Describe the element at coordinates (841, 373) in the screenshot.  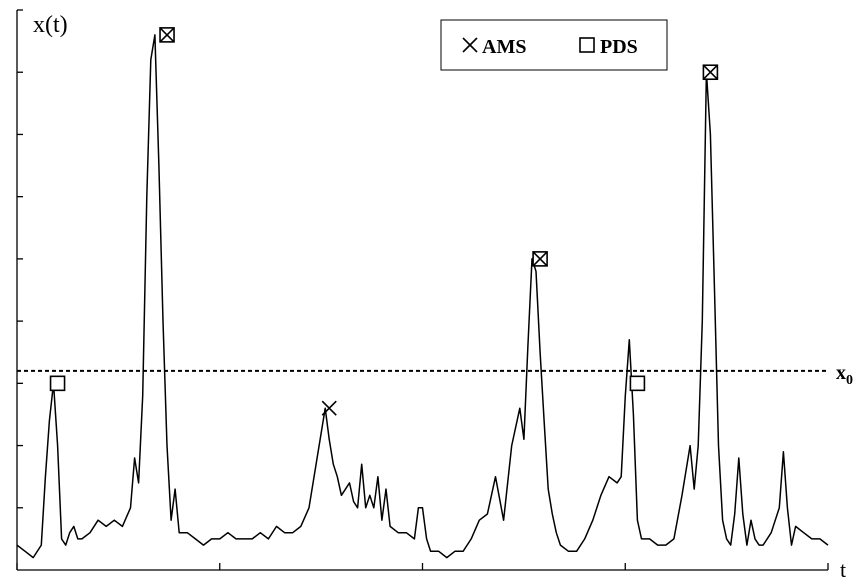
I see `threshold-label-main: x` at that location.